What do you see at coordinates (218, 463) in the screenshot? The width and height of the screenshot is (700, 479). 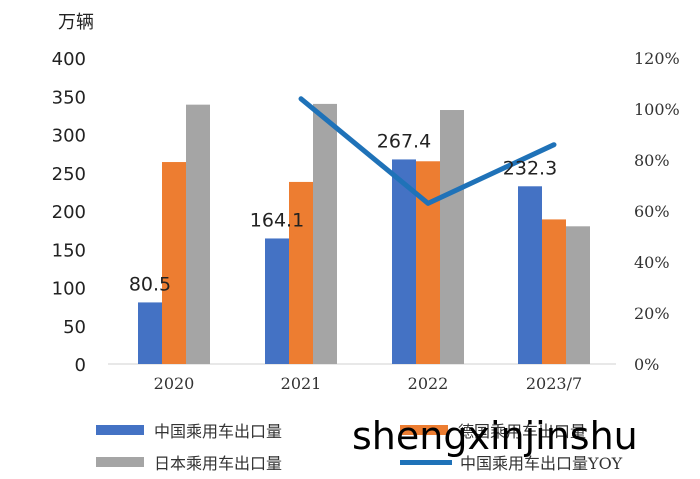 I see `legend-label: 日本乘用车出口量` at bounding box center [218, 463].